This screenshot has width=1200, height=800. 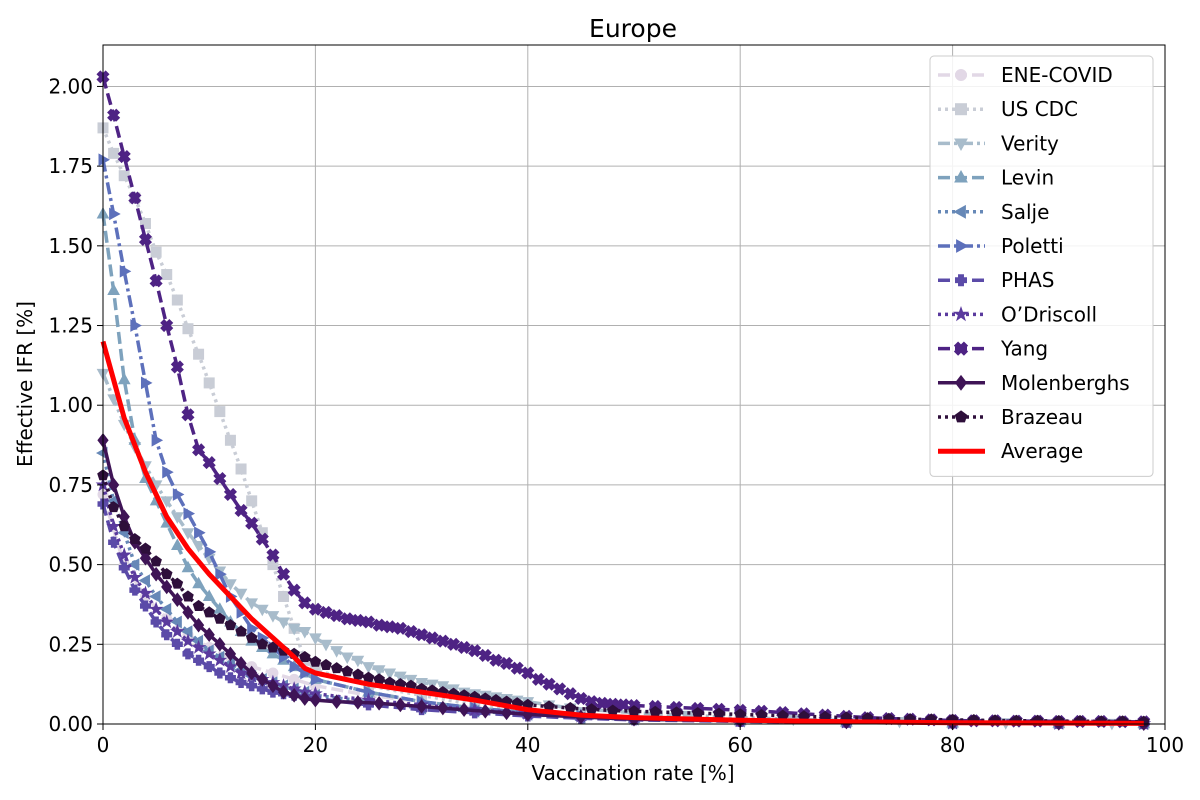 What do you see at coordinates (952, 745) in the screenshot?
I see `x-tick-label: 80` at bounding box center [952, 745].